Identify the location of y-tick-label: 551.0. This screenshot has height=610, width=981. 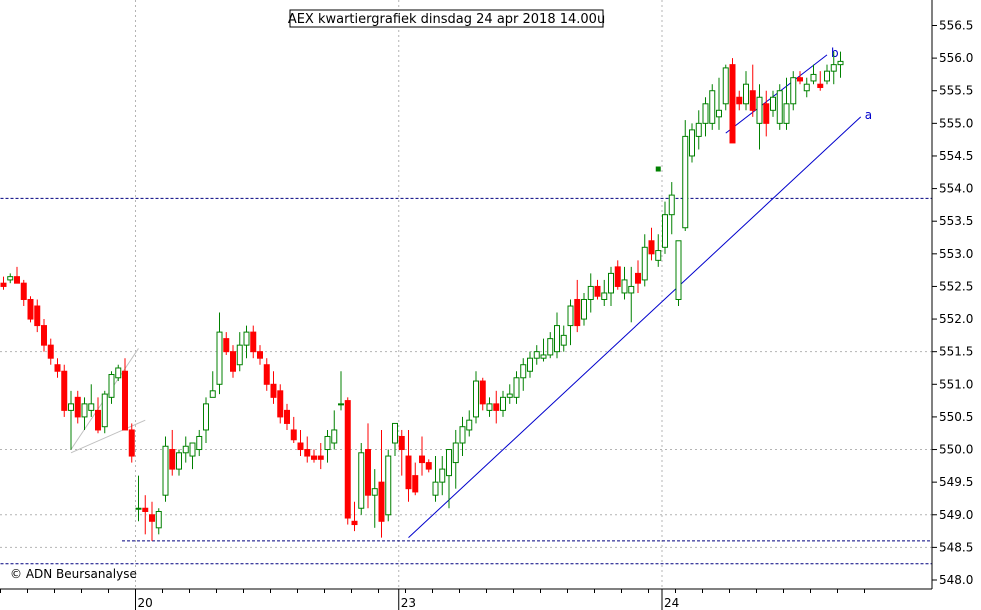
(956, 384).